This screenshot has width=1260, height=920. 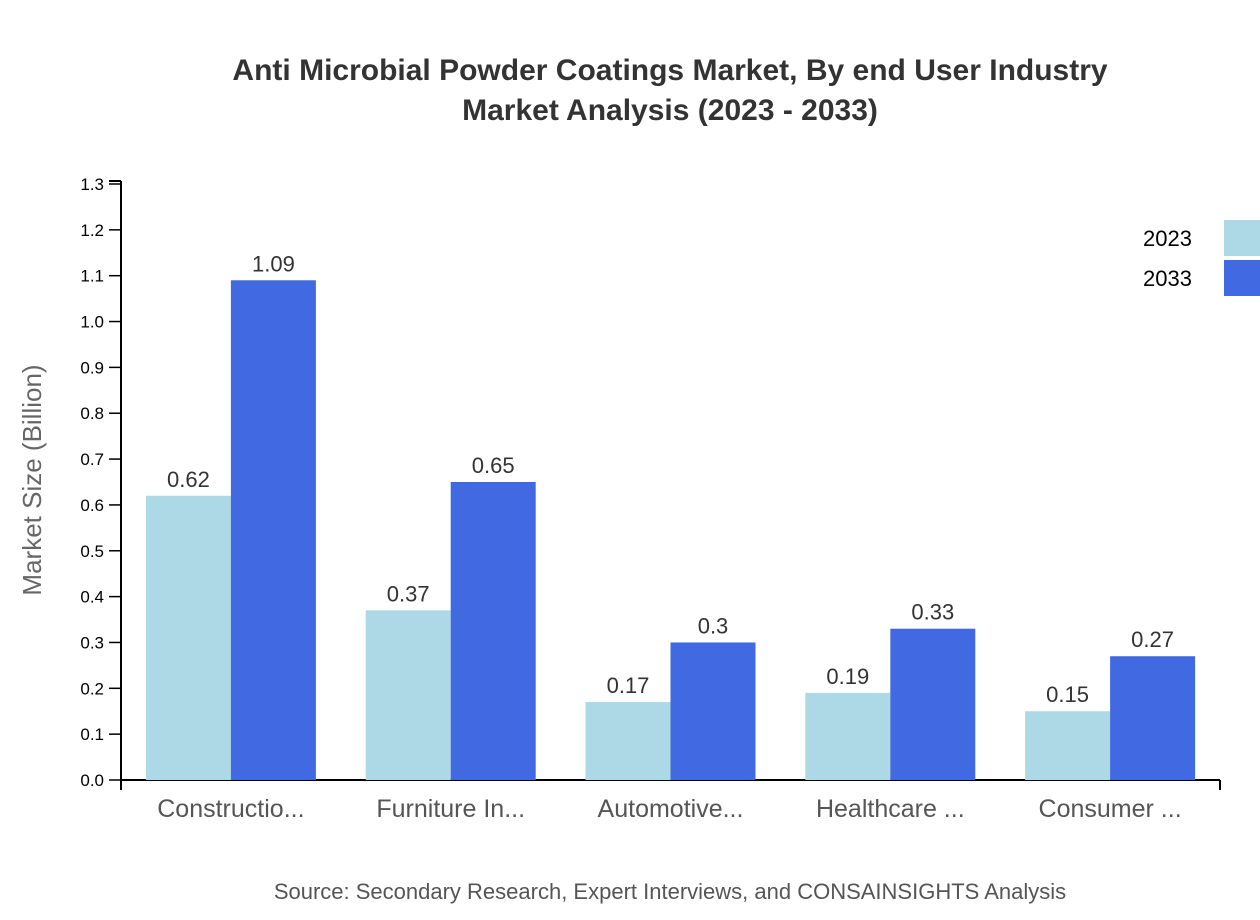 What do you see at coordinates (273, 263) in the screenshot?
I see `data-label: 1.09` at bounding box center [273, 263].